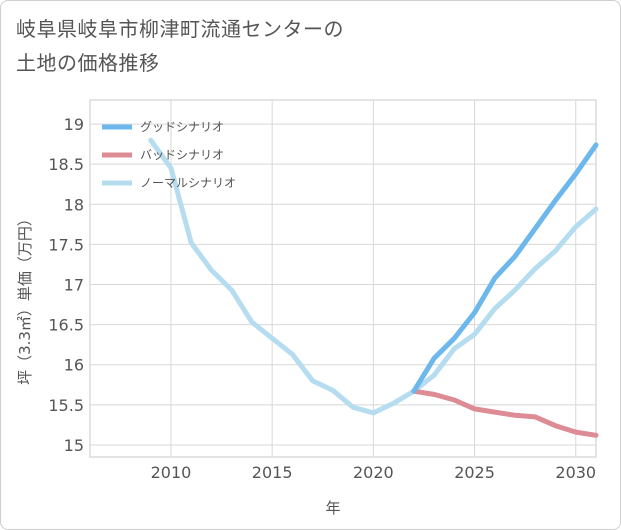 The image size is (621, 530). I want to click on y-tick-label: 16, so click(74, 365).